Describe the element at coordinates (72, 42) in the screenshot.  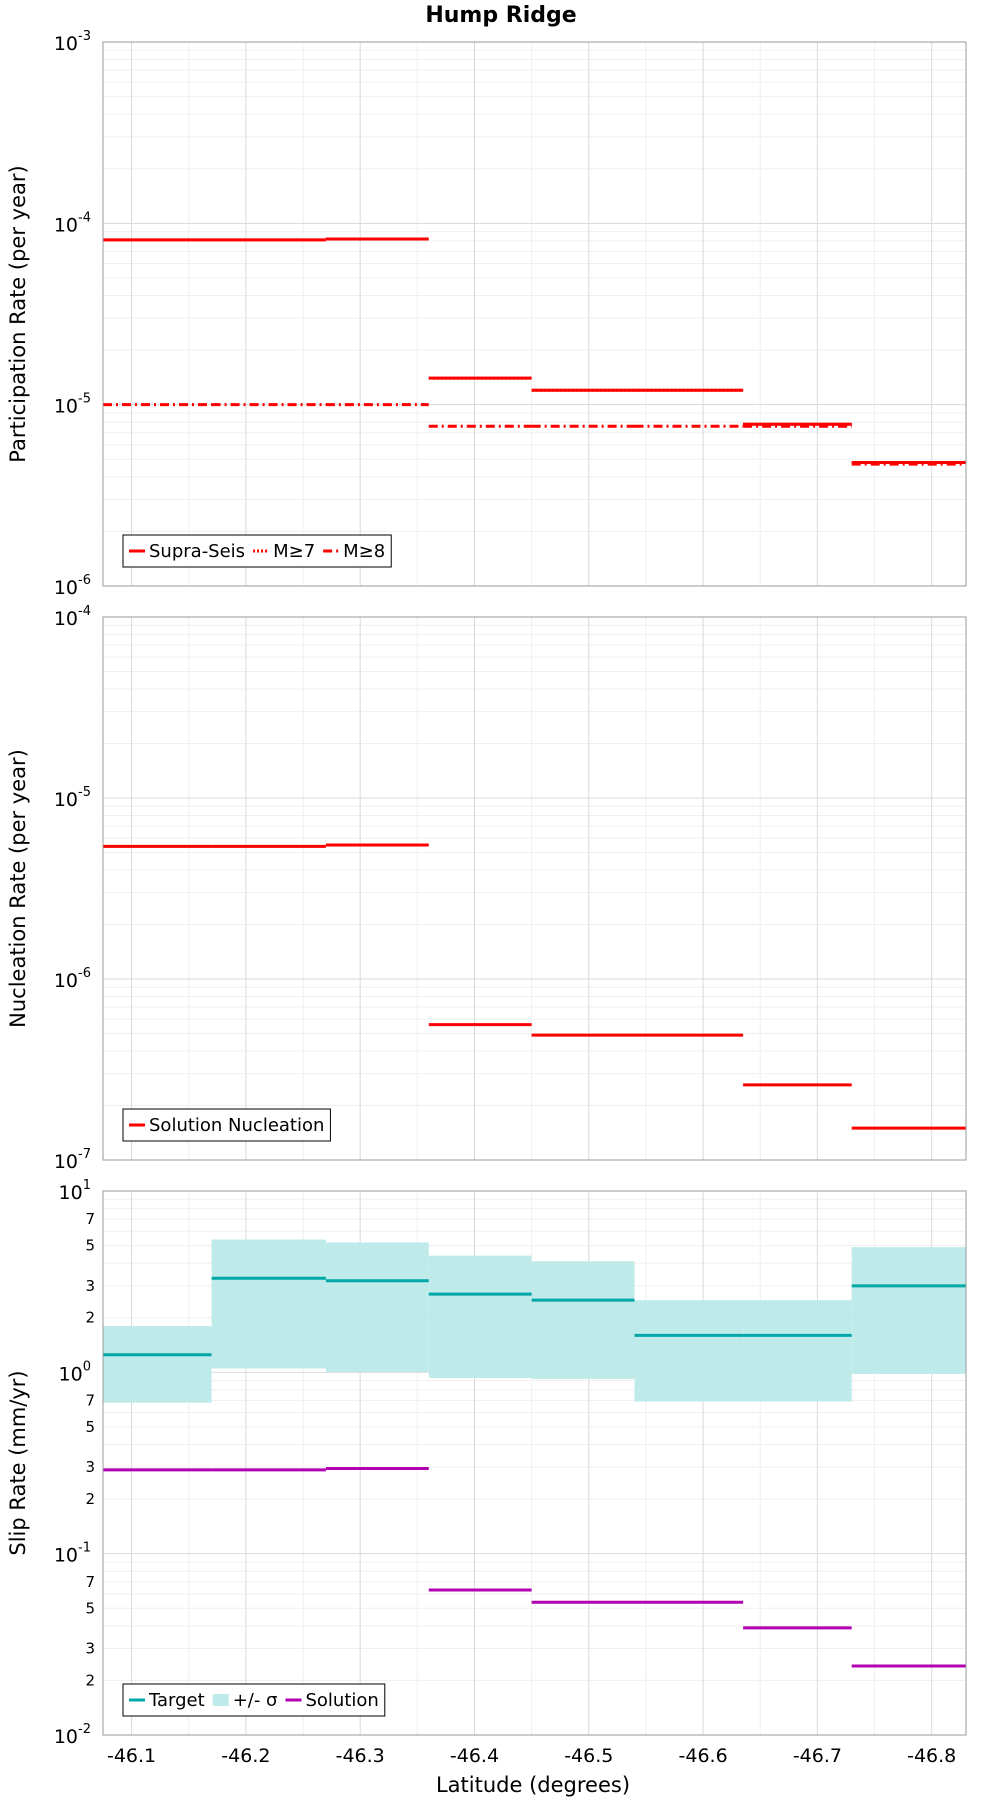
I see `y-tick-label: 10⁻³` at that location.